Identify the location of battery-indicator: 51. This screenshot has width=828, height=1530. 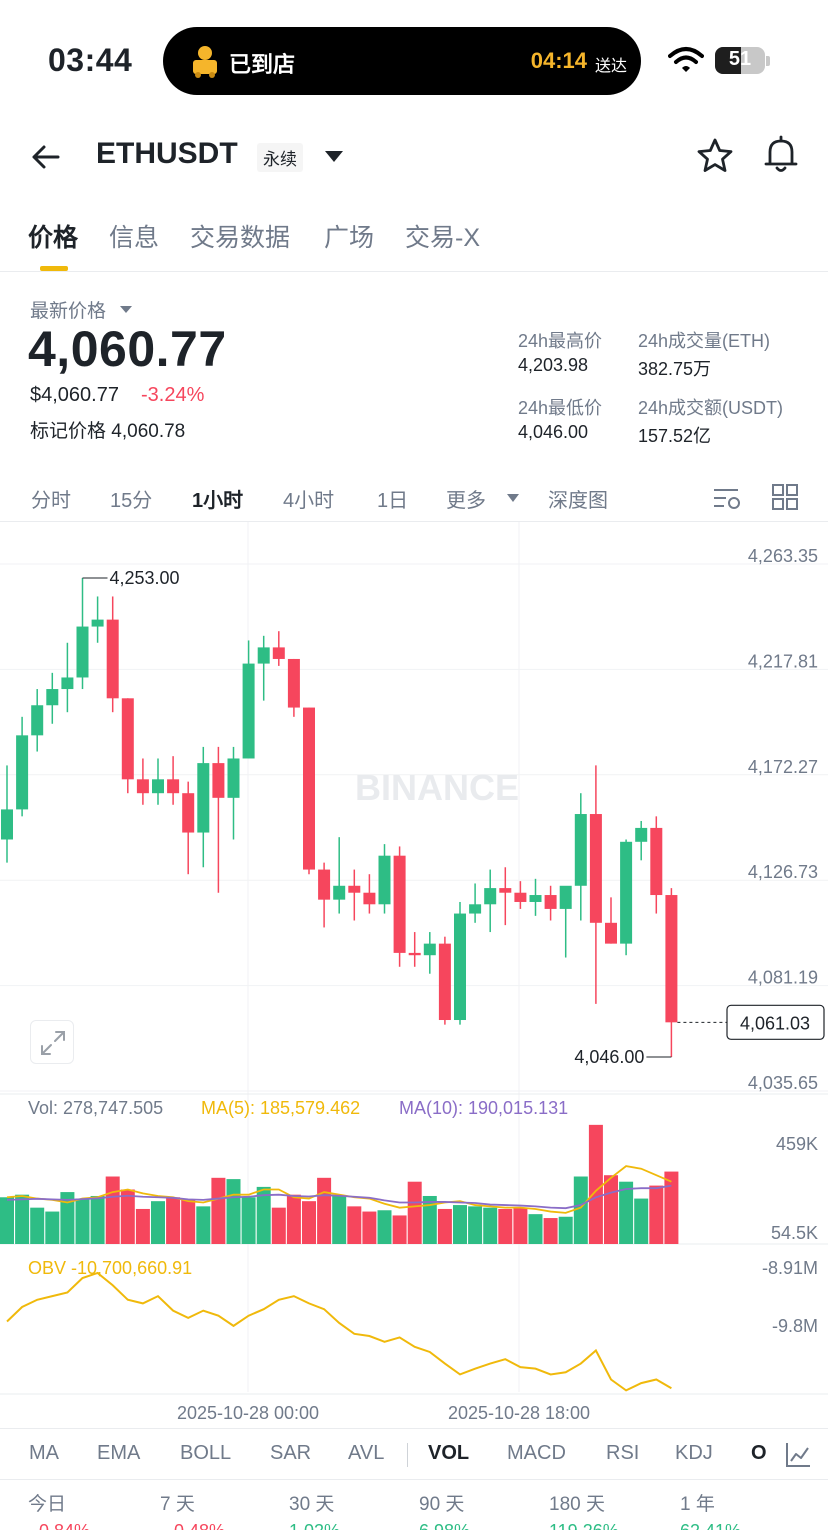
(740, 60).